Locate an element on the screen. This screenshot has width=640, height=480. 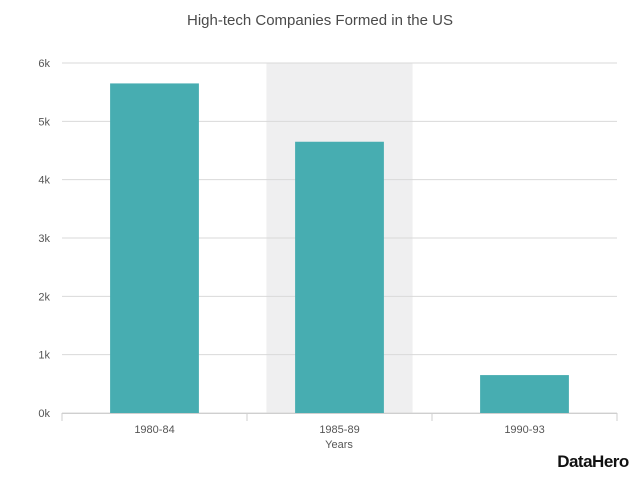
y-tick-label: 0k is located at coordinates (44, 414).